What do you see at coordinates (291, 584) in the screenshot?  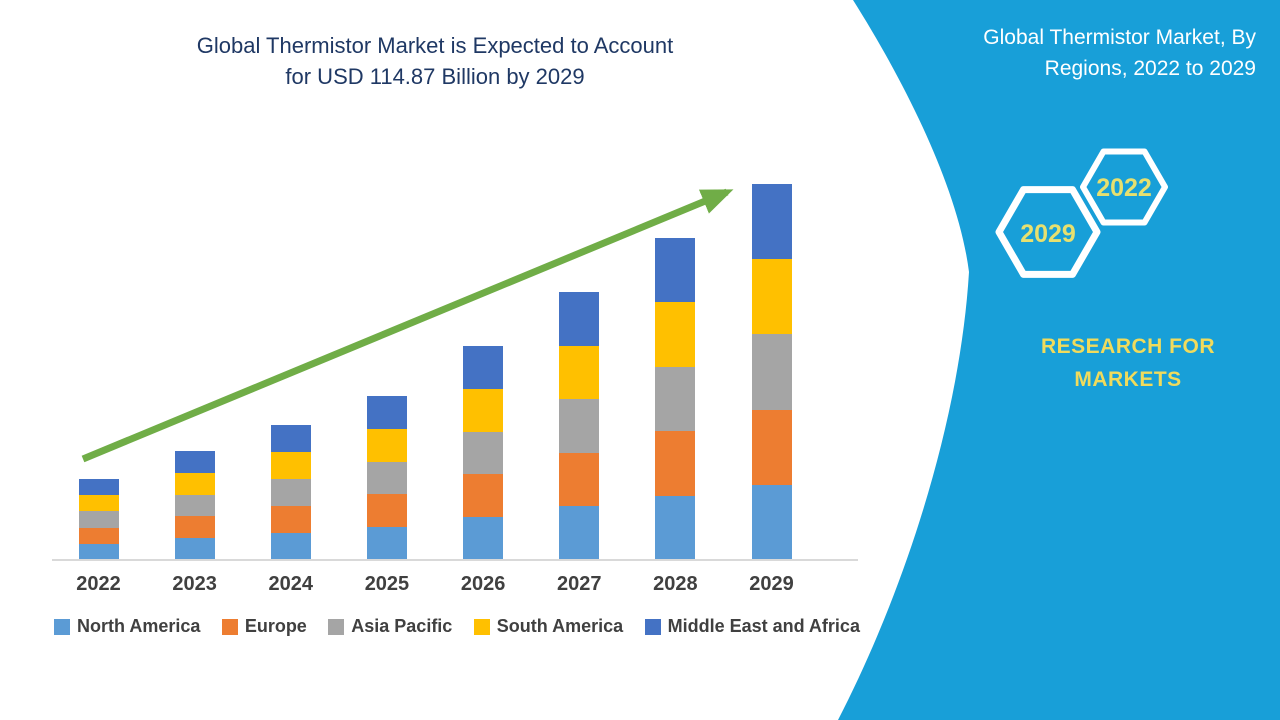 I see `x-axis-label-2024: 2024` at bounding box center [291, 584].